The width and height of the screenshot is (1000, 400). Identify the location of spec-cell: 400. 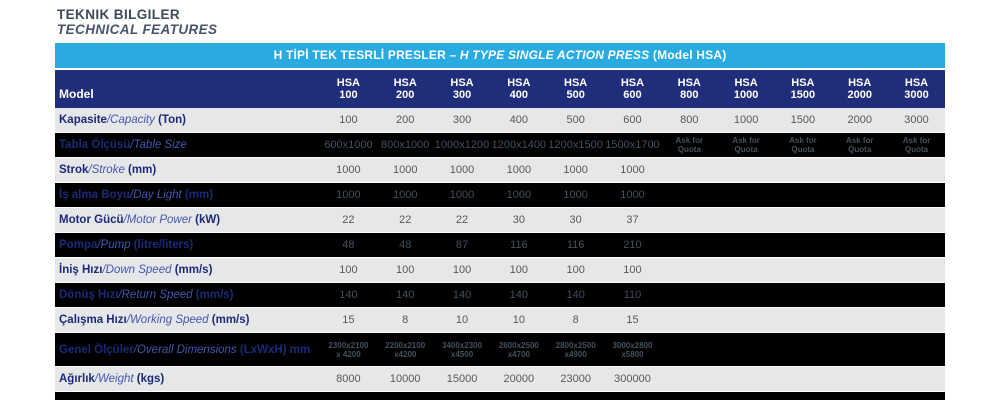
(519, 120).